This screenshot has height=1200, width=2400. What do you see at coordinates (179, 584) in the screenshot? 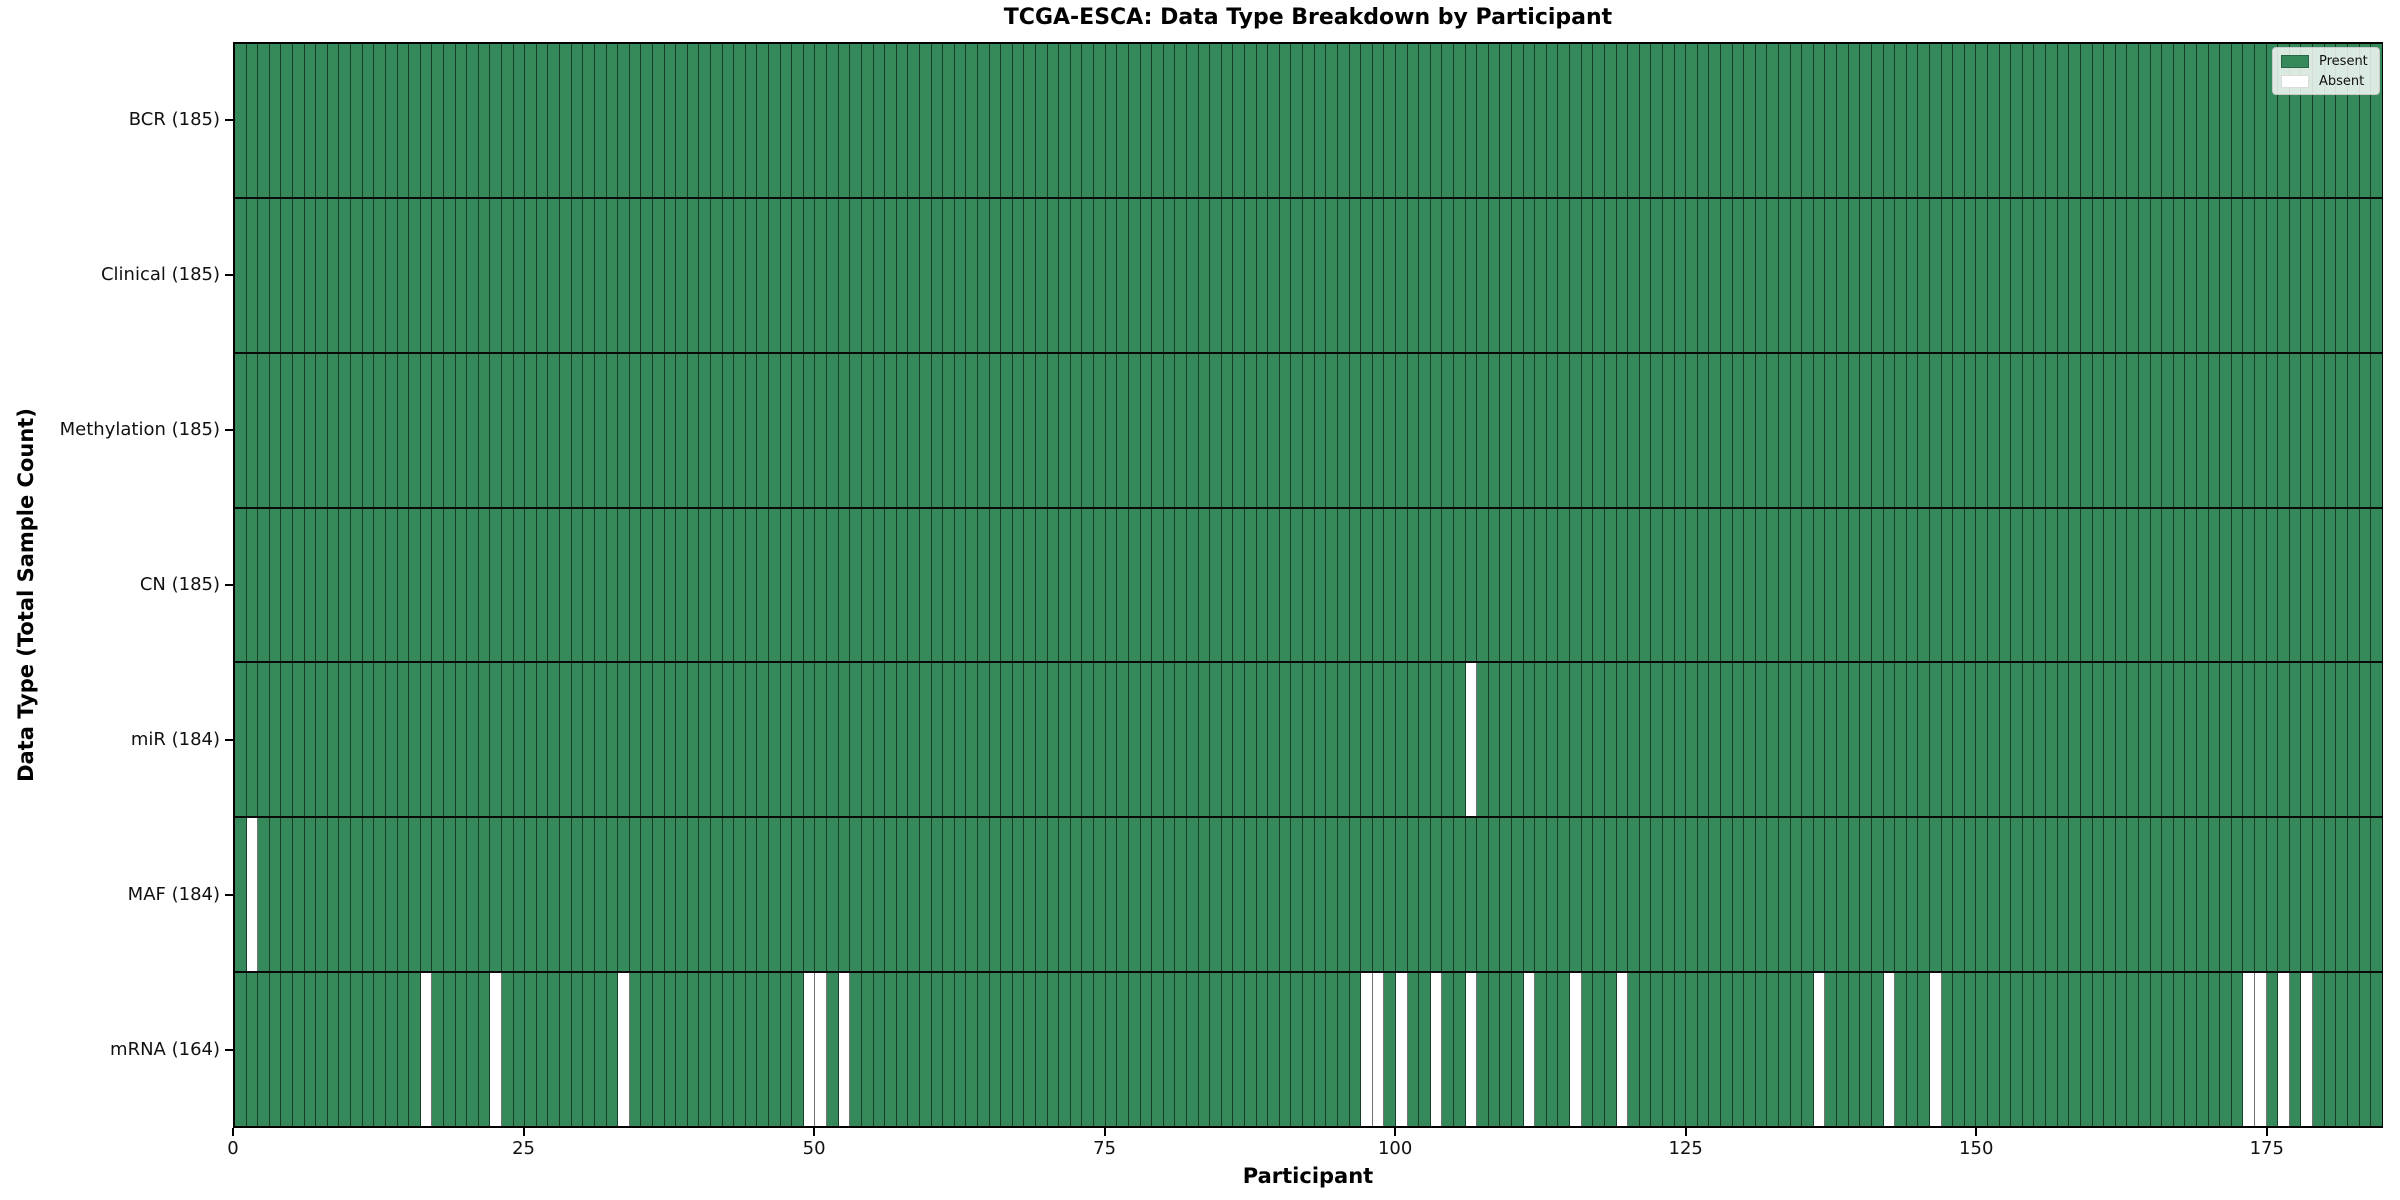
I see `y-tick-label: CN (185)` at bounding box center [179, 584].